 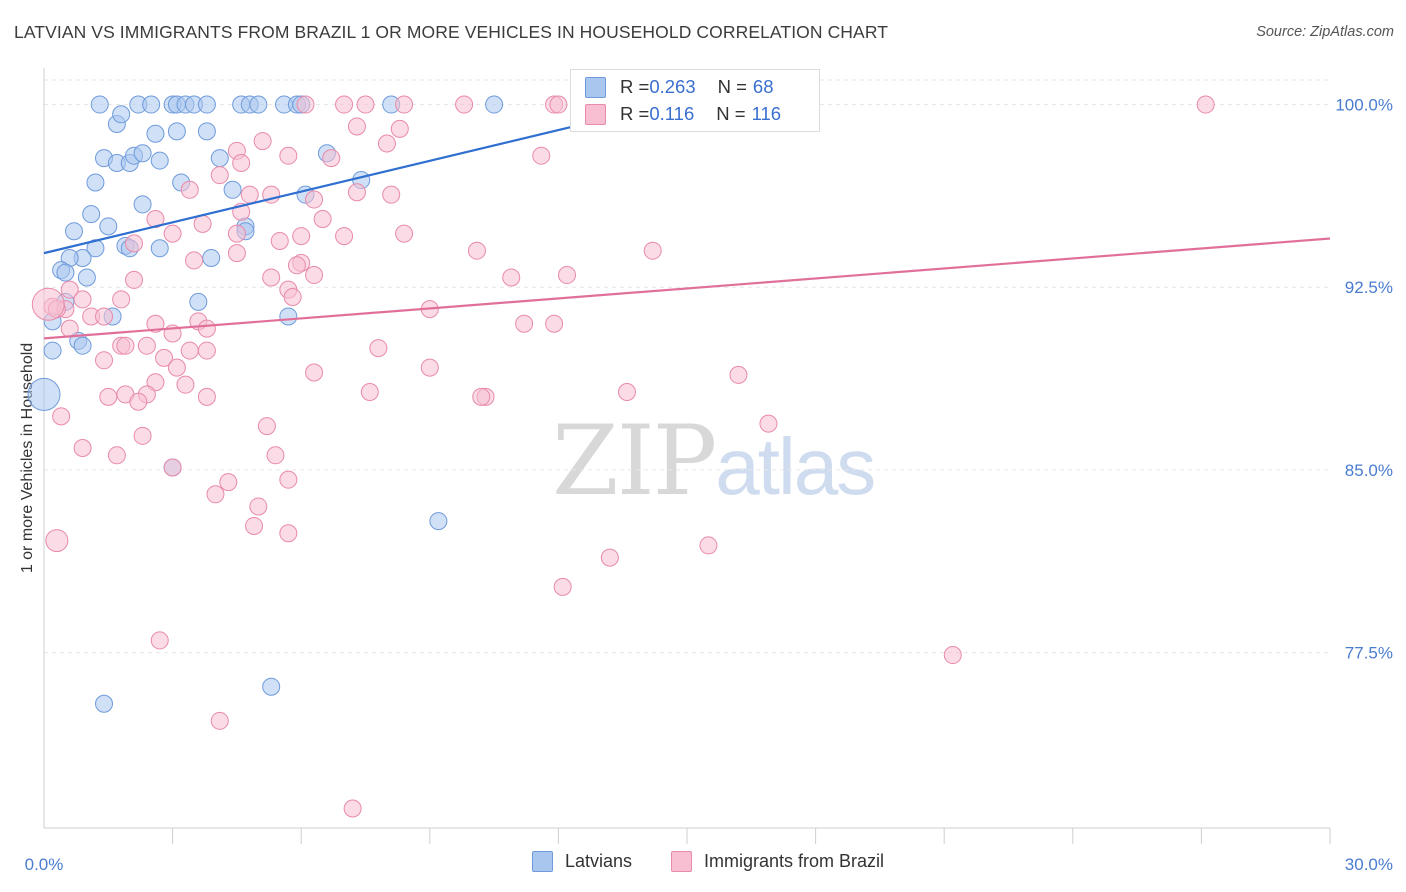 I want to click on legend-item-brazil: Immigrants from Brazil, so click(x=777, y=861).